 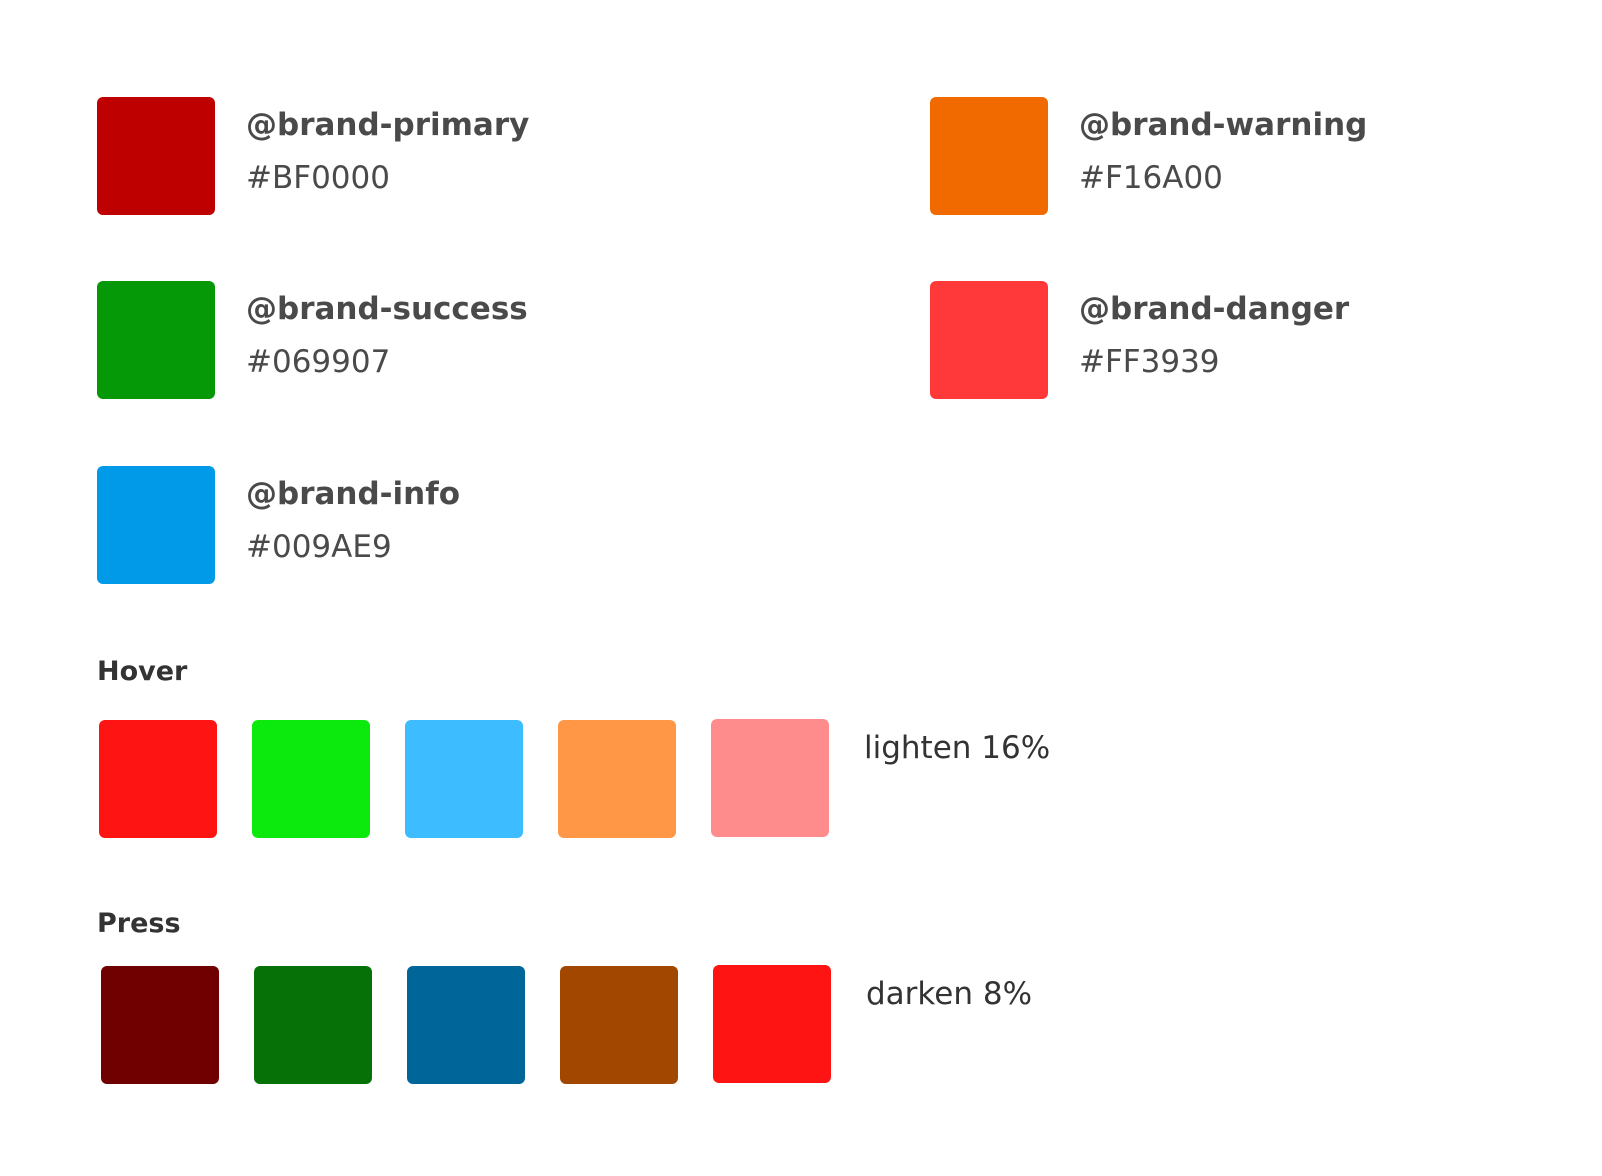 What do you see at coordinates (397, 526) in the screenshot?
I see `brand-color-info: @brand-info #009AE9` at bounding box center [397, 526].